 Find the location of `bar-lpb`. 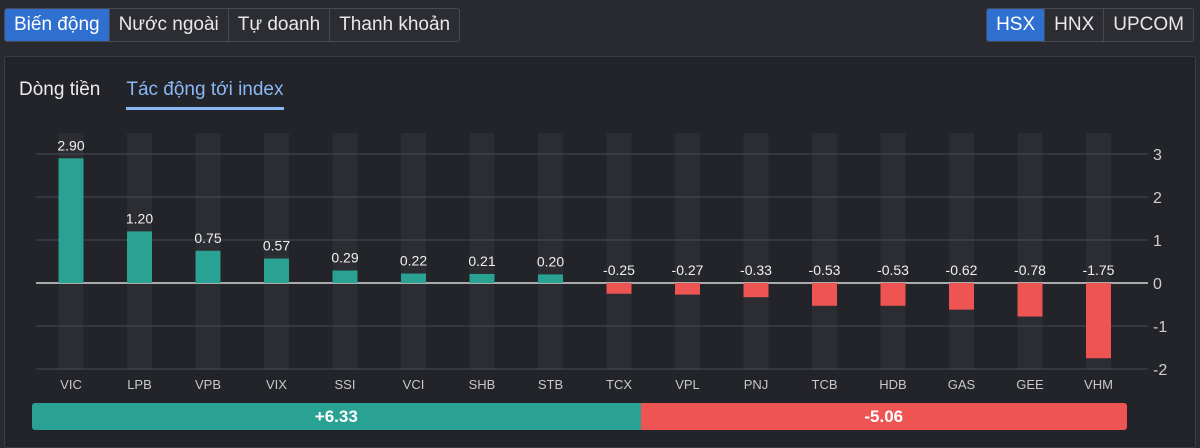

bar-lpb is located at coordinates (139, 257).